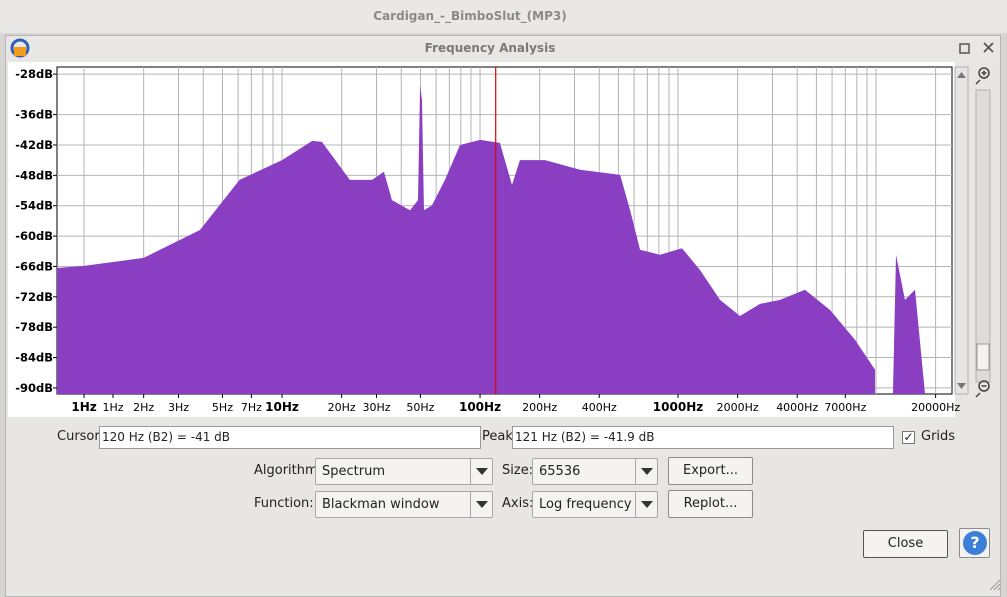 This screenshot has width=1007, height=597. Describe the element at coordinates (905, 544) in the screenshot. I see `close-button: Close` at that location.